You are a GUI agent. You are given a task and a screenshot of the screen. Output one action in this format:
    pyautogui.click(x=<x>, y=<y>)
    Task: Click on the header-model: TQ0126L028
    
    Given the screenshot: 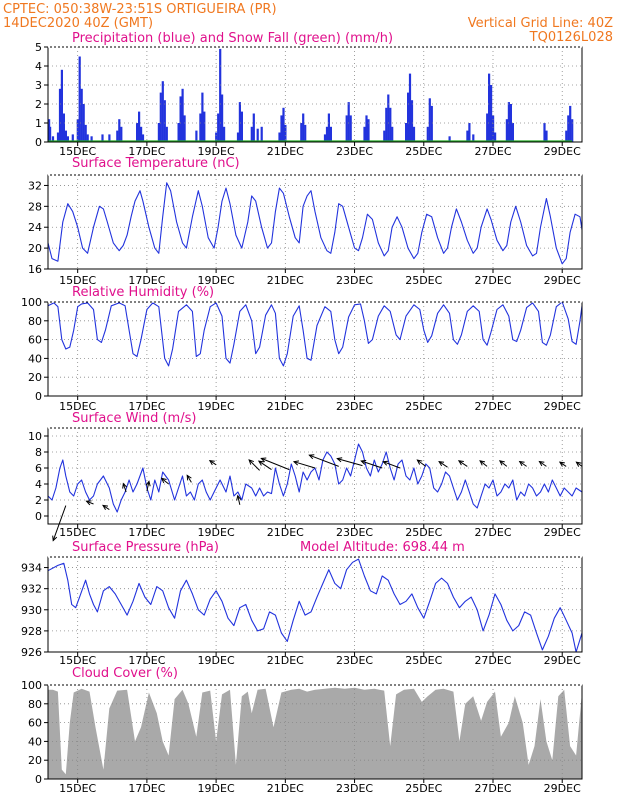 What is the action you would take?
    pyautogui.click(x=571, y=37)
    